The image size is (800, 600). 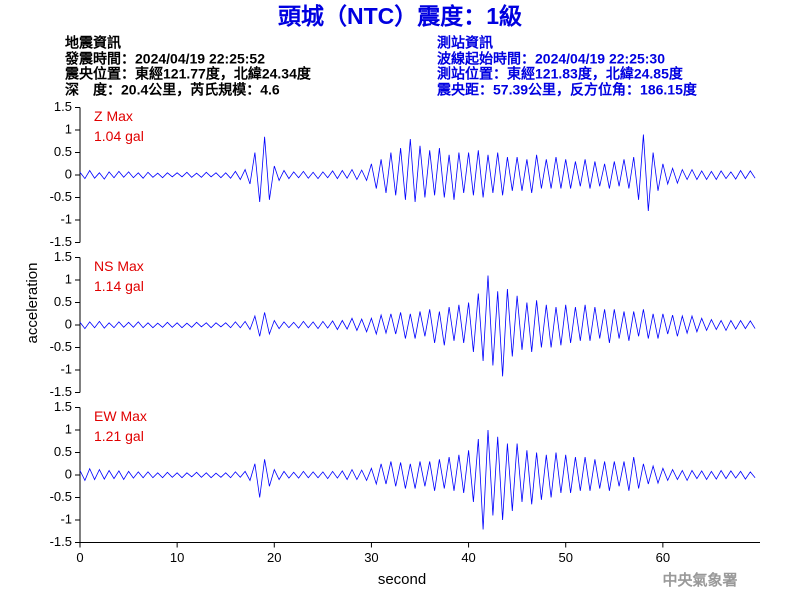 What do you see at coordinates (400, 16) in the screenshot?
I see `chart-title: 頭城（NTC）震度：1級` at bounding box center [400, 16].